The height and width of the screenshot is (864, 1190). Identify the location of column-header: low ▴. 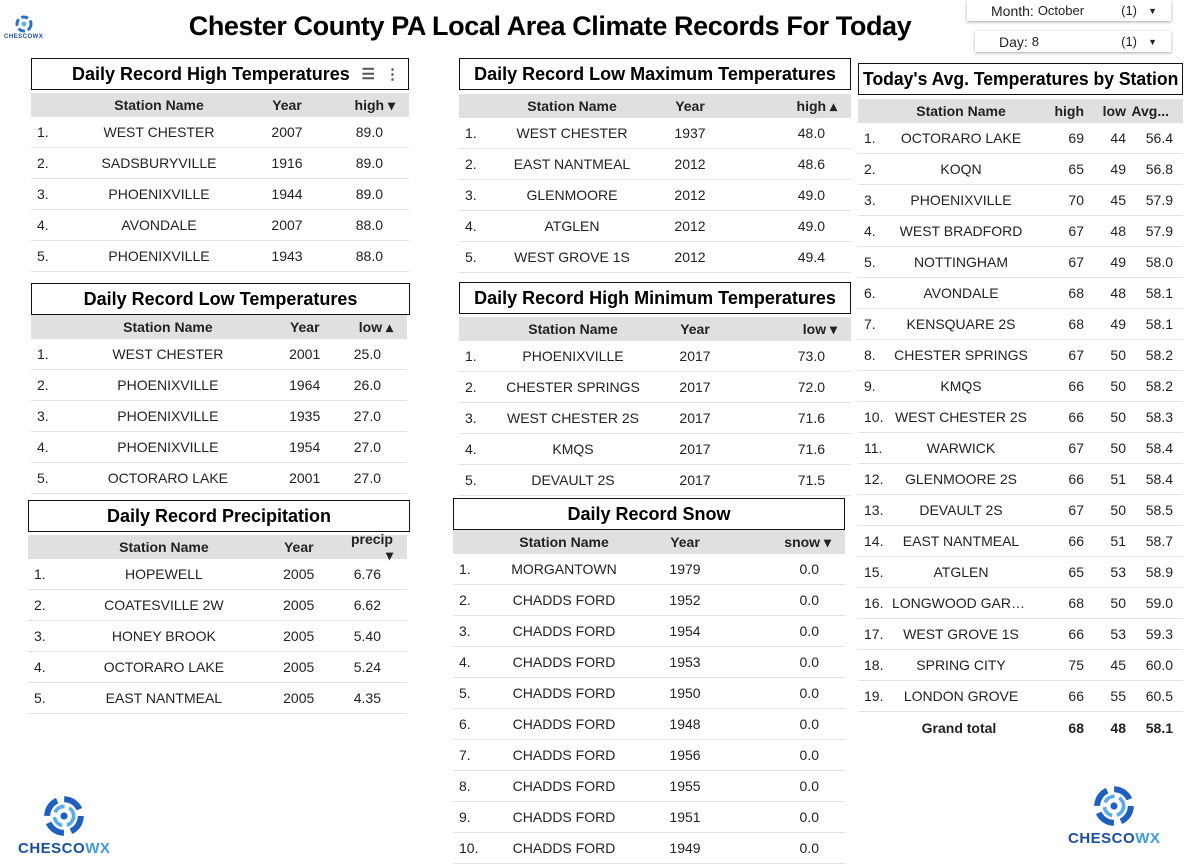
(375, 326).